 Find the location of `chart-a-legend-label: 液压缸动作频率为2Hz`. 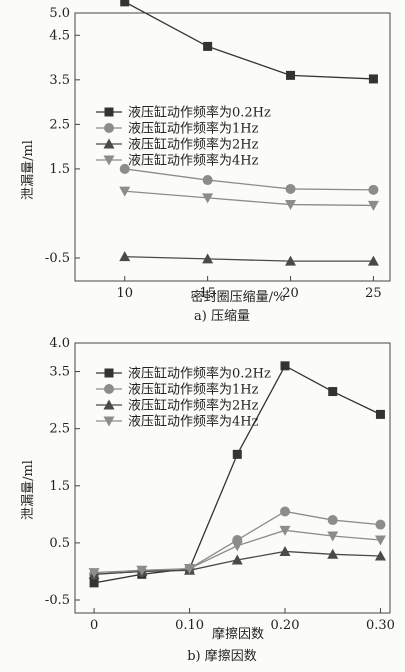

chart-a-legend-label: 液压缸动作频率为2Hz is located at coordinates (193, 145).